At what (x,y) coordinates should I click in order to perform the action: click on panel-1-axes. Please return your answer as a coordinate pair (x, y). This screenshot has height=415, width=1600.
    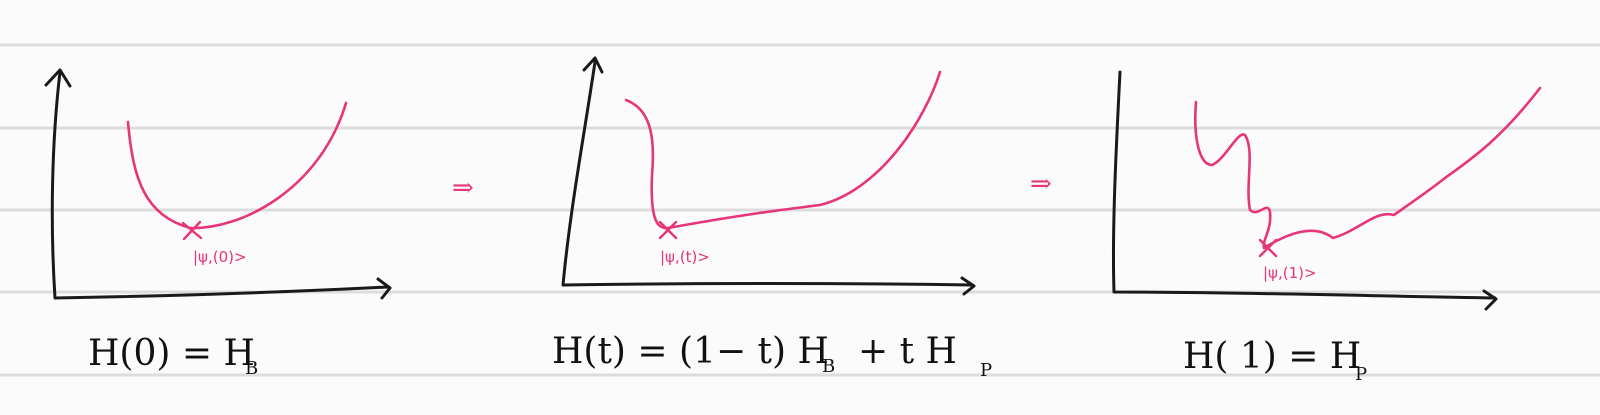
    Looking at the image, I should click on (218, 184).